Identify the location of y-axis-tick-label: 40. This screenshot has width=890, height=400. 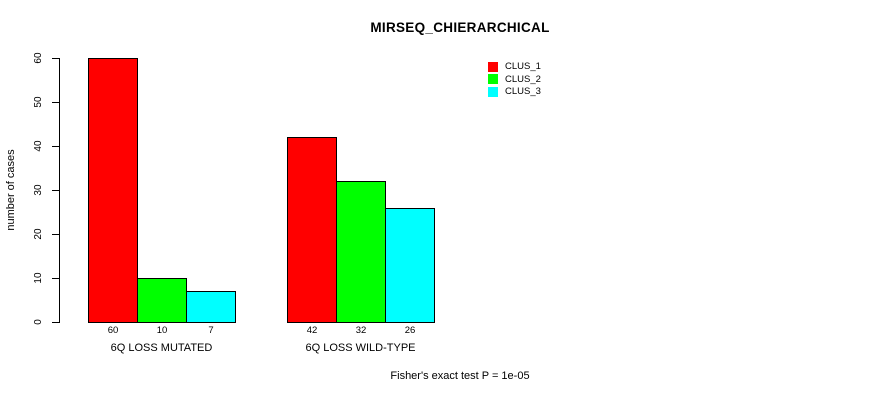
(38, 146).